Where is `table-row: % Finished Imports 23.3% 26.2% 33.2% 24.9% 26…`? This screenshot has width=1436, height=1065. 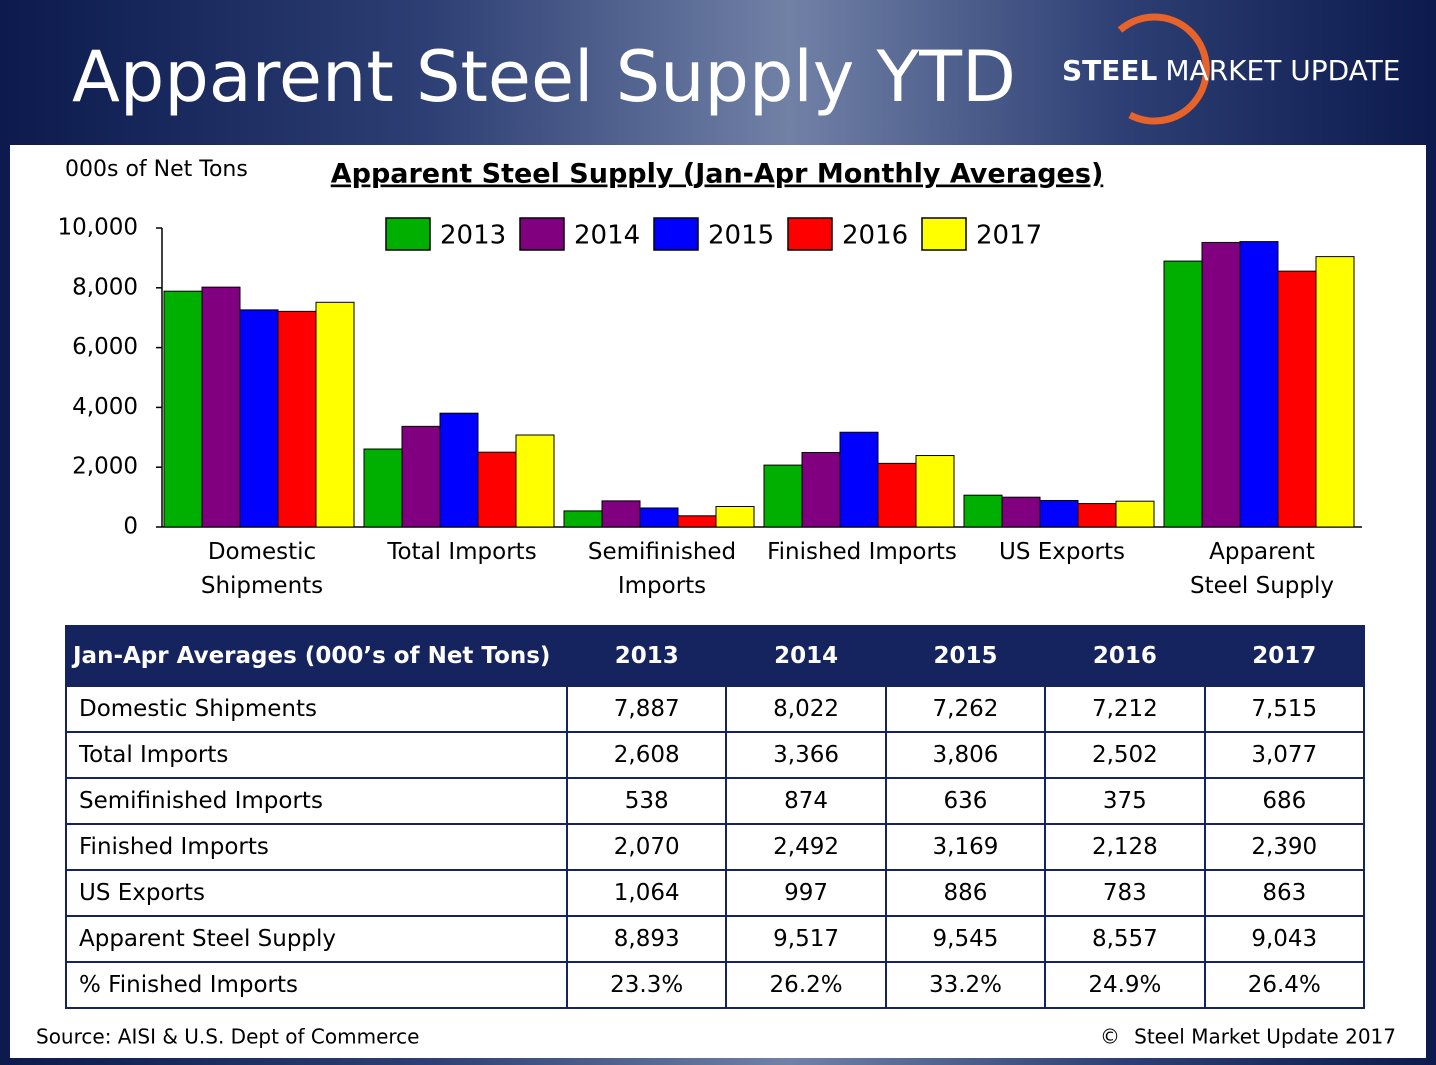
table-row: % Finished Imports 23.3% 26.2% 33.2% 24.9% 26… is located at coordinates (715, 985).